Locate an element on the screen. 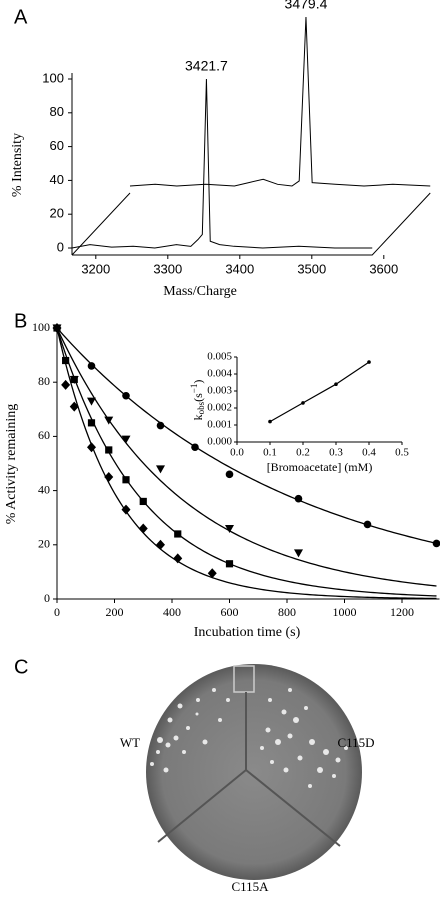  axes is located at coordinates (319, 400).